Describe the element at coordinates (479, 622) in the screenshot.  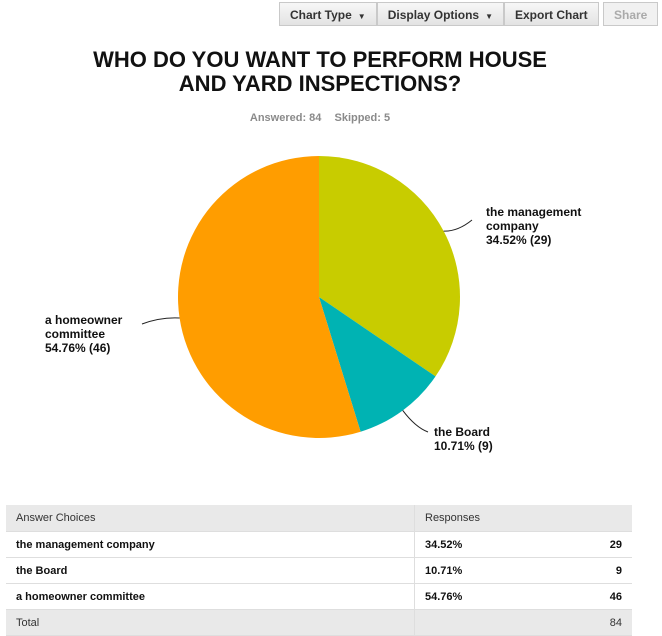
I see `total-spacer` at that location.